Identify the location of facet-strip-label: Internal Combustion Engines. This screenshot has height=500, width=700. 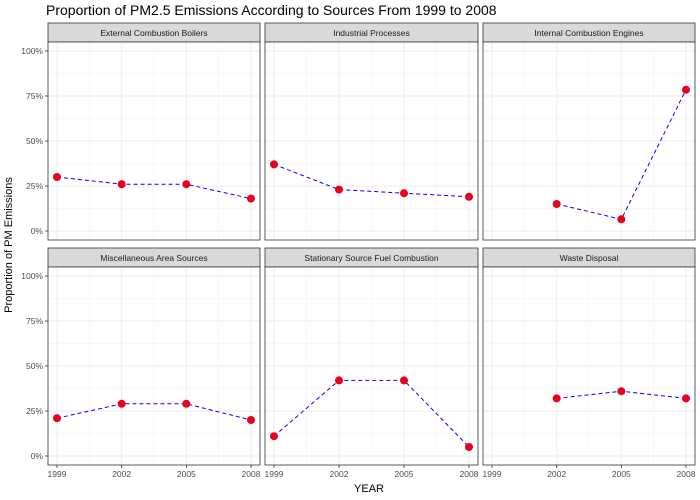
(588, 33).